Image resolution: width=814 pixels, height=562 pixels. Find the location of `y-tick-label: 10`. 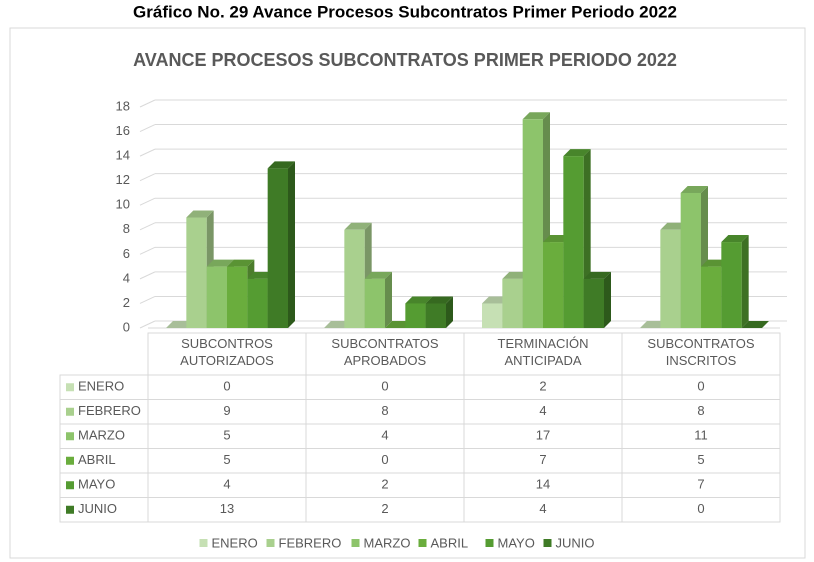

y-tick-label: 10 is located at coordinates (123, 204).